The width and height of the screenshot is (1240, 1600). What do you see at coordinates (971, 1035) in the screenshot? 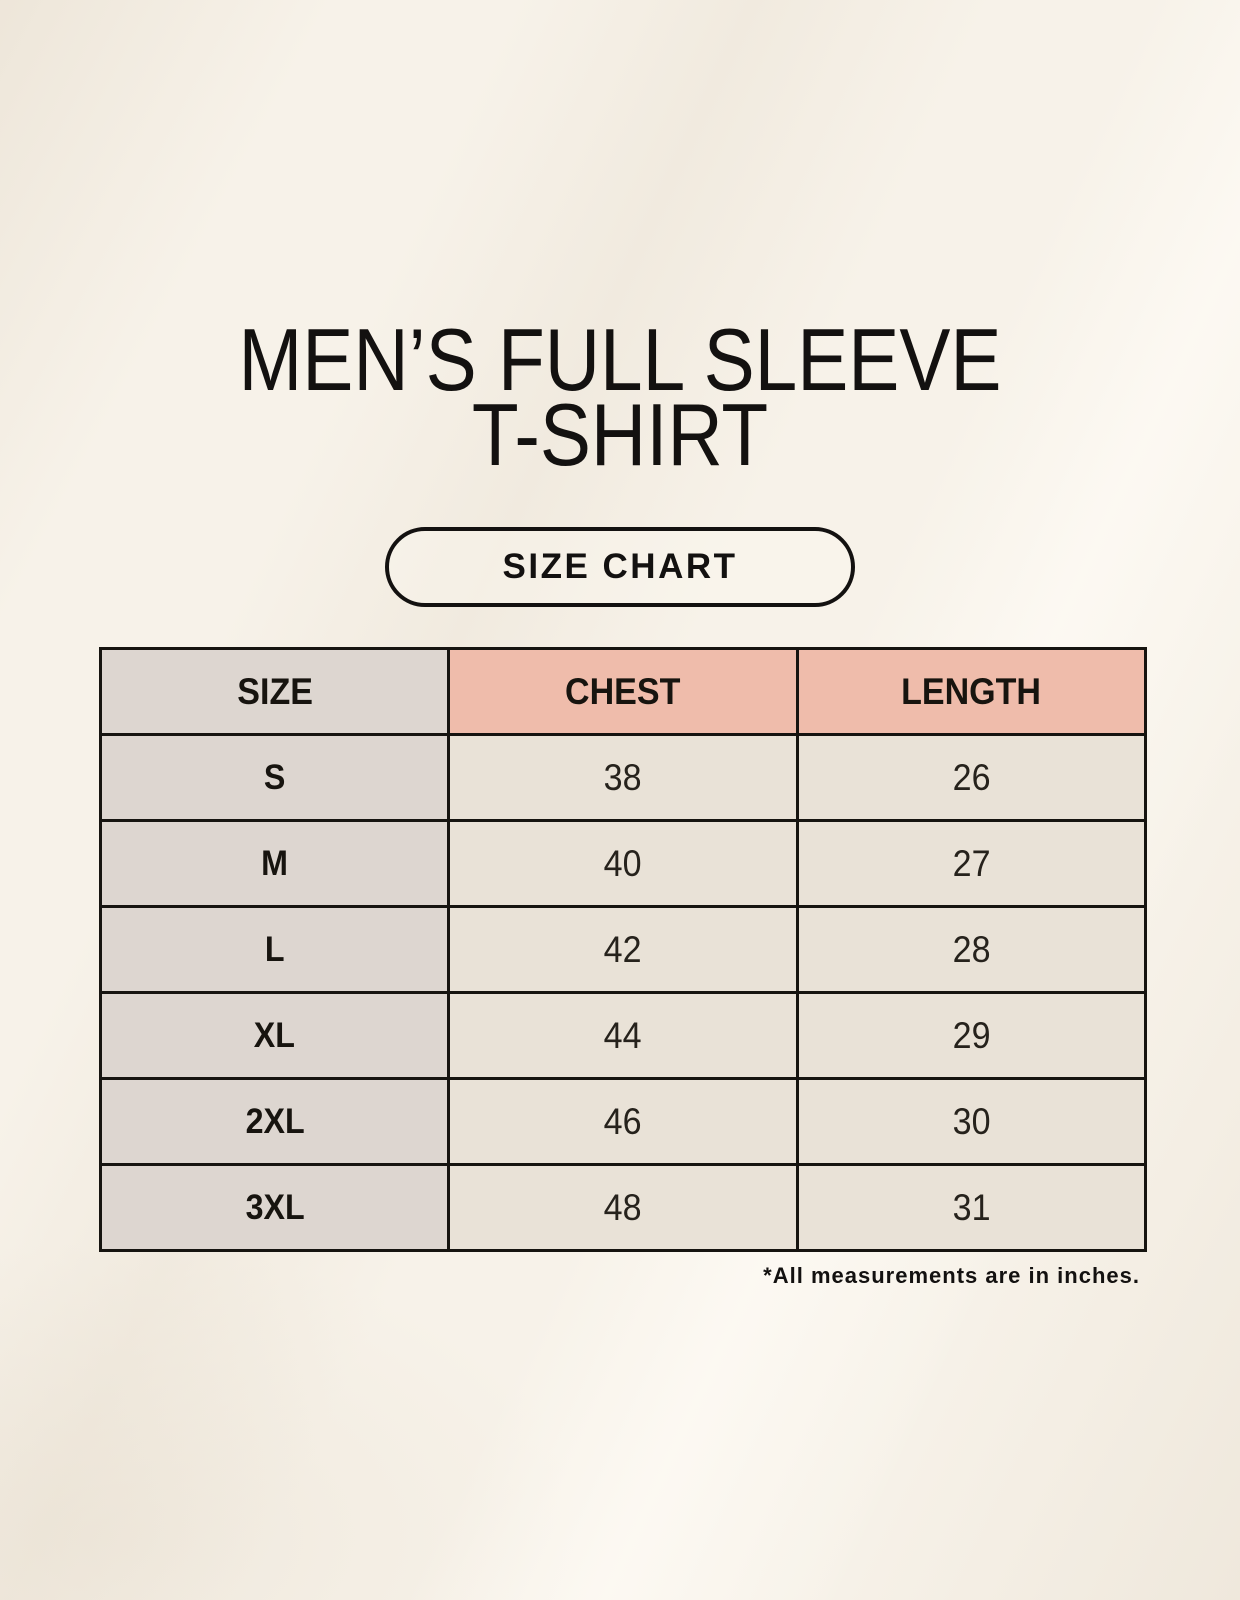
I see `length-value: 29` at bounding box center [971, 1035].